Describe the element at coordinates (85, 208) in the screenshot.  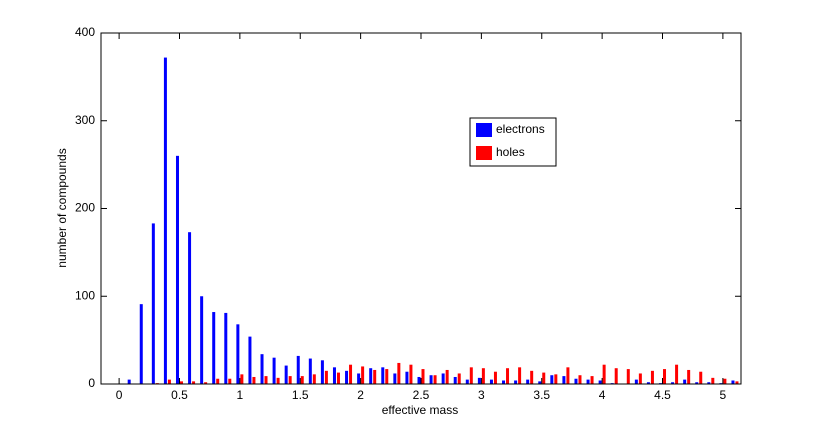
I see `y-tick-label: 200` at that location.